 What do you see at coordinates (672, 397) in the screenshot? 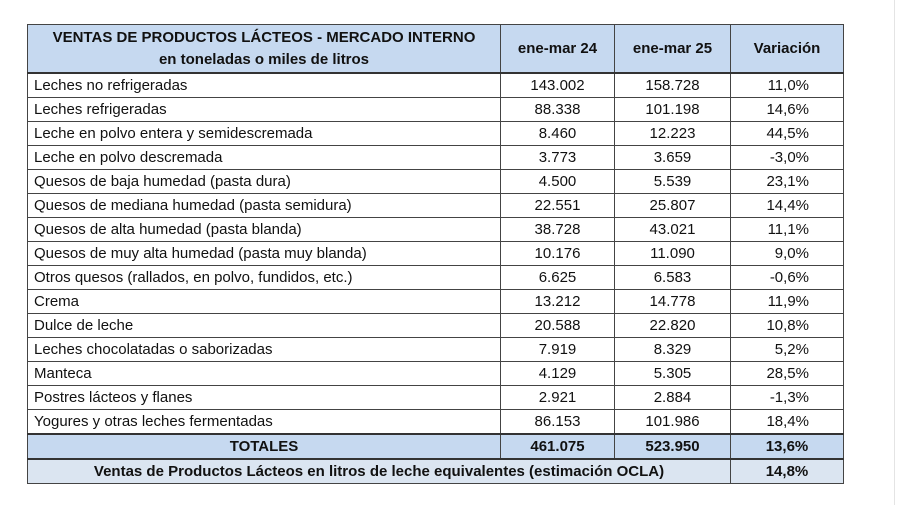
I see `value-cell: 2.884` at bounding box center [672, 397].